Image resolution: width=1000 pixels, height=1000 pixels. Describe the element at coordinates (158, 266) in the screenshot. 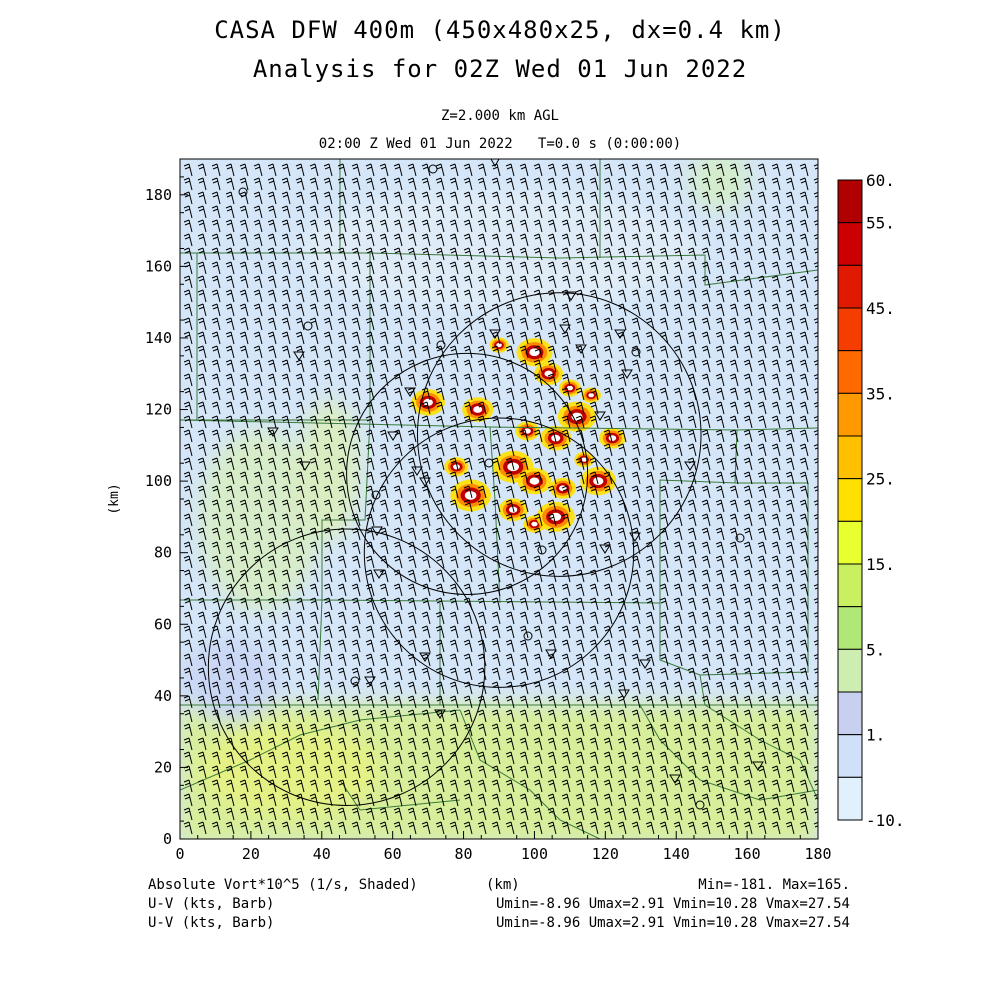

I see `y-tick-label: 160` at that location.